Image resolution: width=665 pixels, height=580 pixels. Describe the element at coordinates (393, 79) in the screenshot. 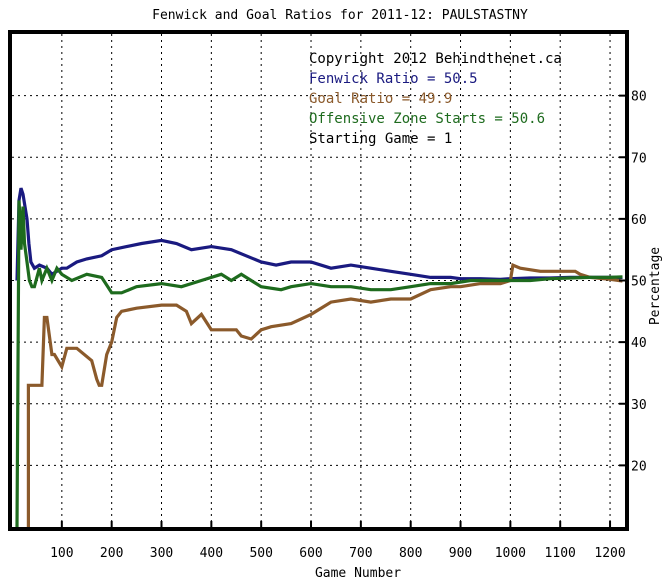

I see `legend-entry: Fenwick Ratio = 50.5` at that location.